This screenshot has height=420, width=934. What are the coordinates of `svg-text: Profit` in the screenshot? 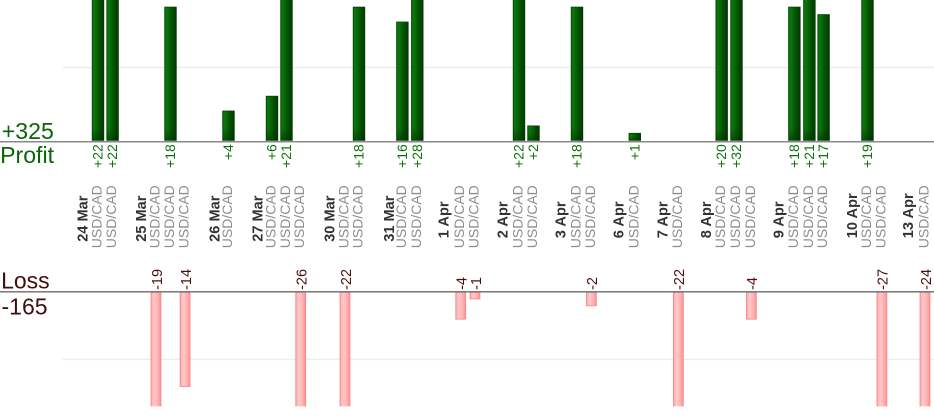 It's located at (27, 155).